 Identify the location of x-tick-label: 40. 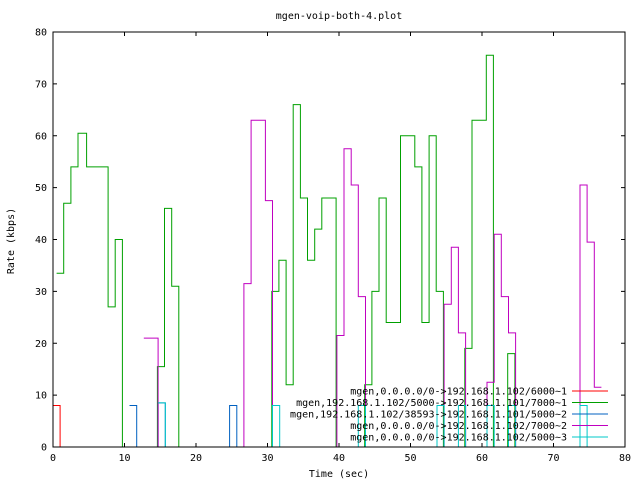
(339, 458).